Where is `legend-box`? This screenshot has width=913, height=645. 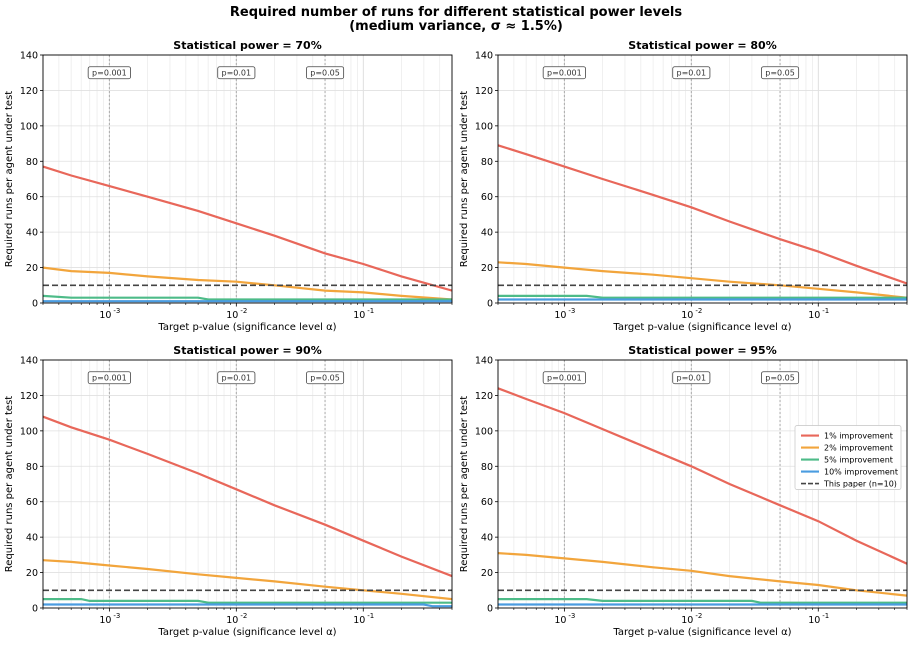
legend-box is located at coordinates (848, 457).